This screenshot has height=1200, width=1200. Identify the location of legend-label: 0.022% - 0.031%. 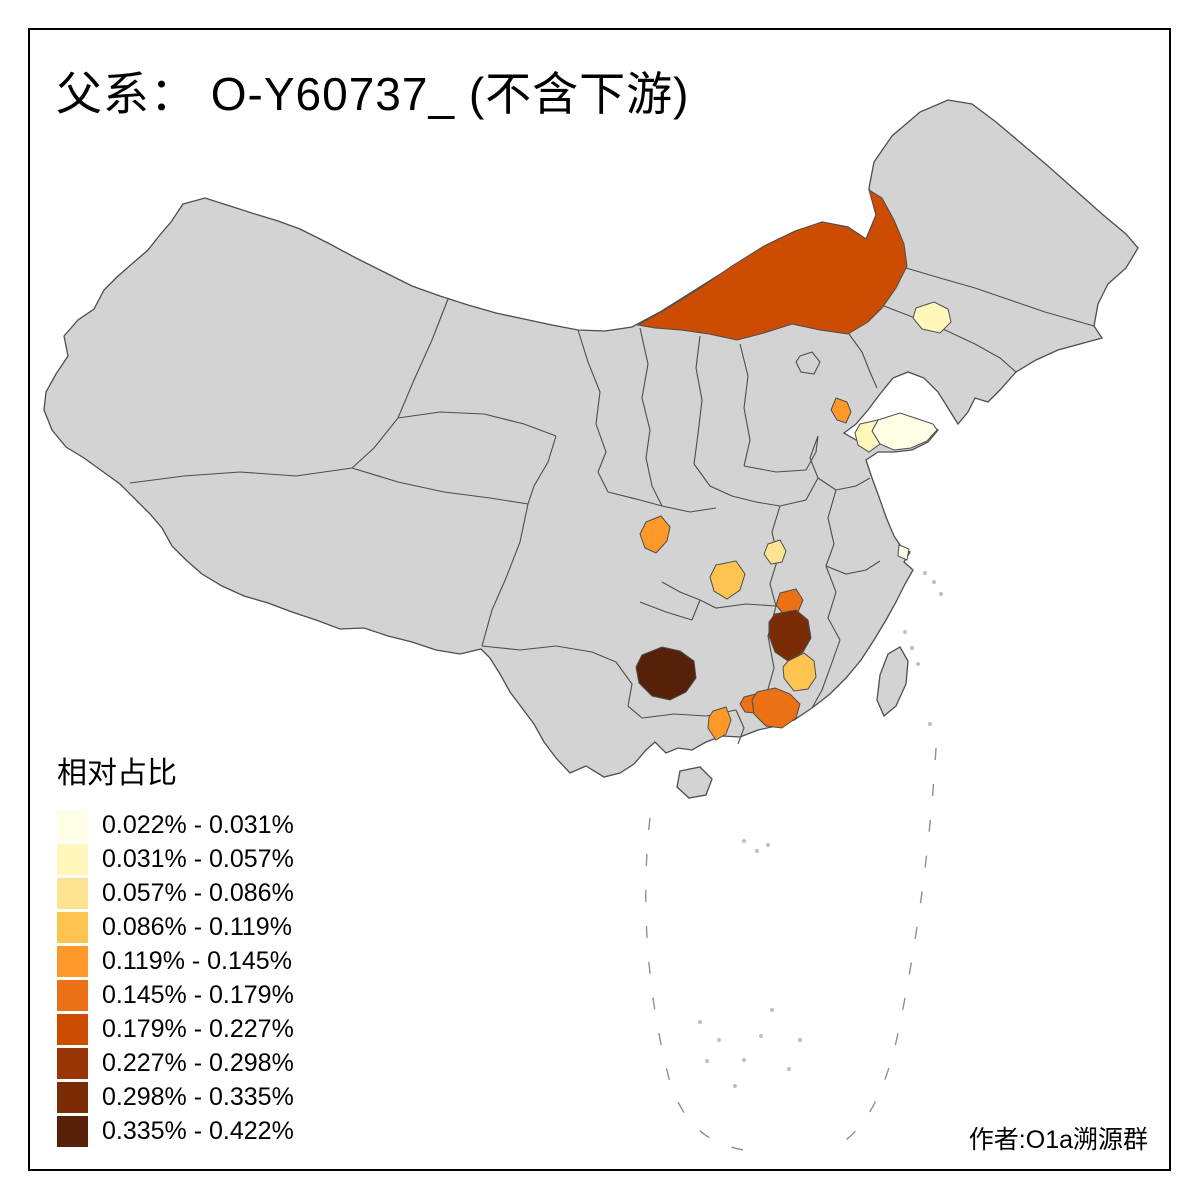
(198, 824).